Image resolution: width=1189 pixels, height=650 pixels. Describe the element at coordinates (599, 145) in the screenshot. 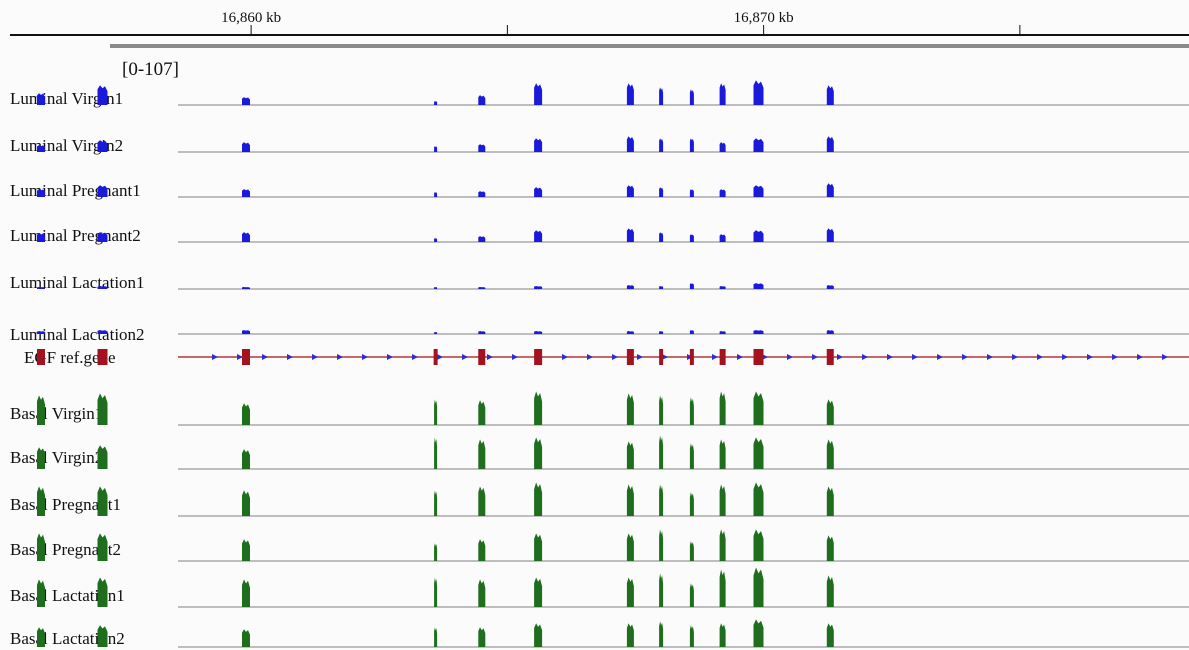

I see `track-luminal-virgin2: Luminal Virgin2` at that location.